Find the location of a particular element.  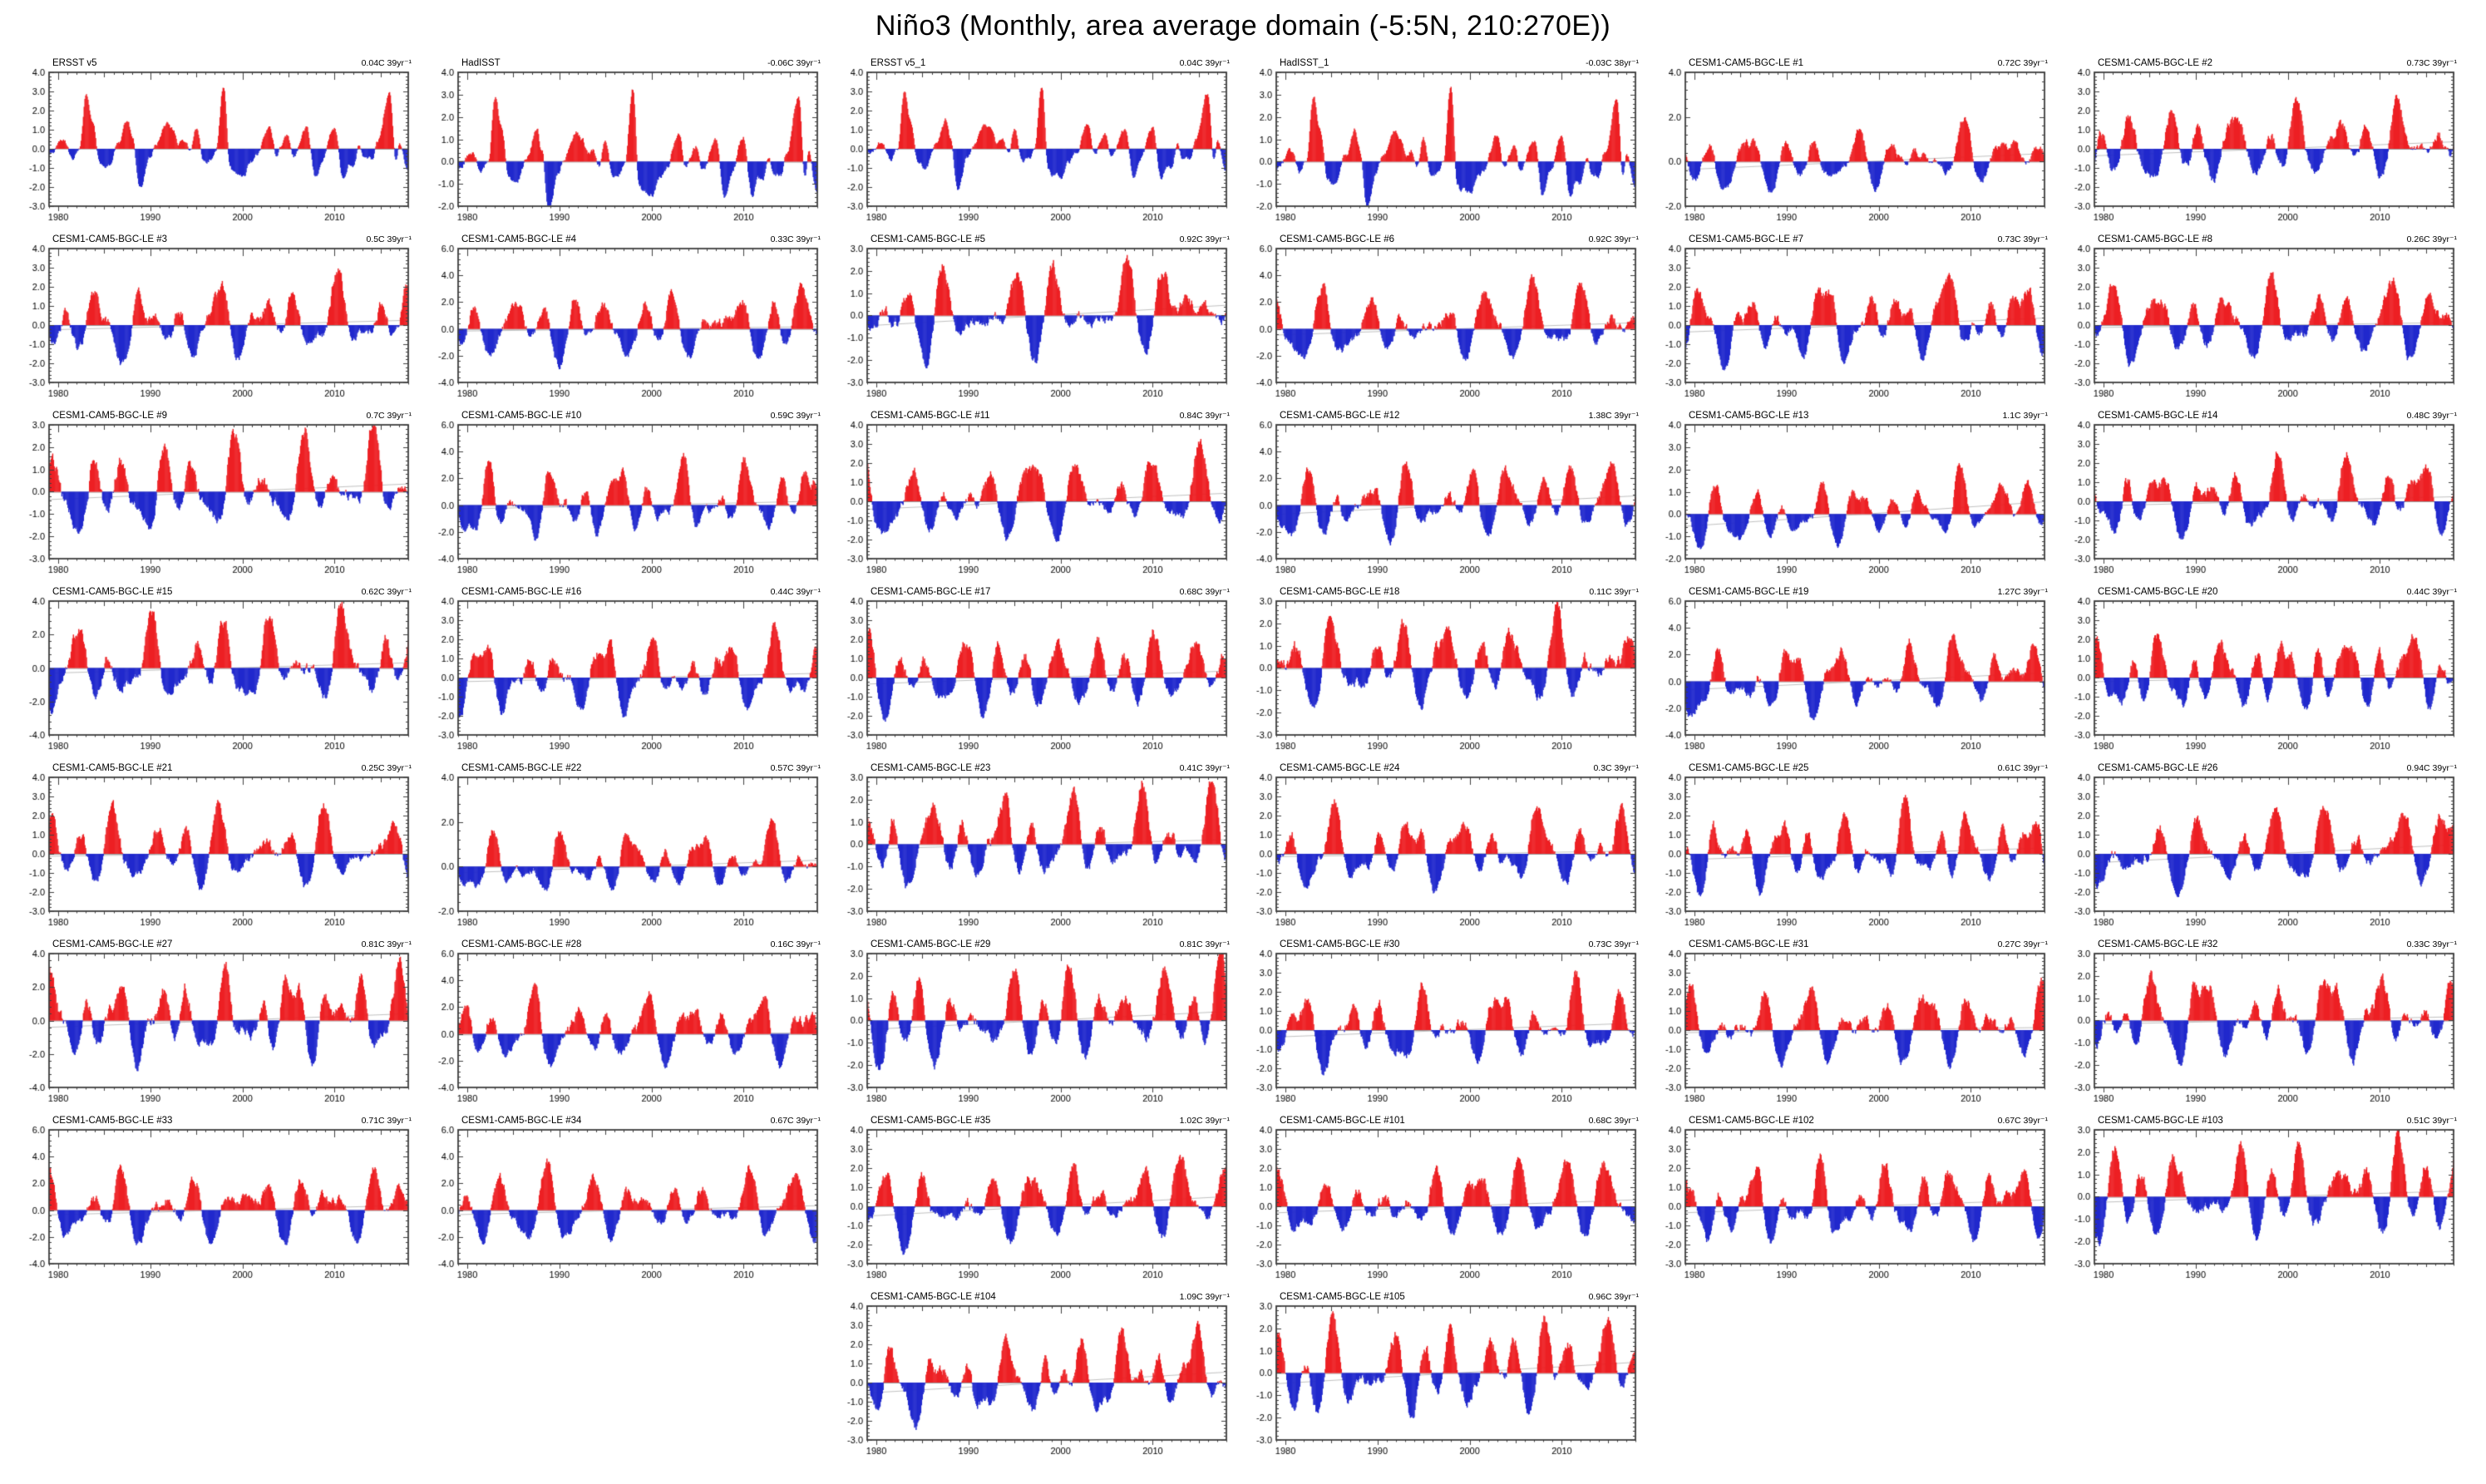

panel-header: CESM1-CAM5-BGC-LE #21 0.25C 39yr⁻¹ is located at coordinates (220, 765).